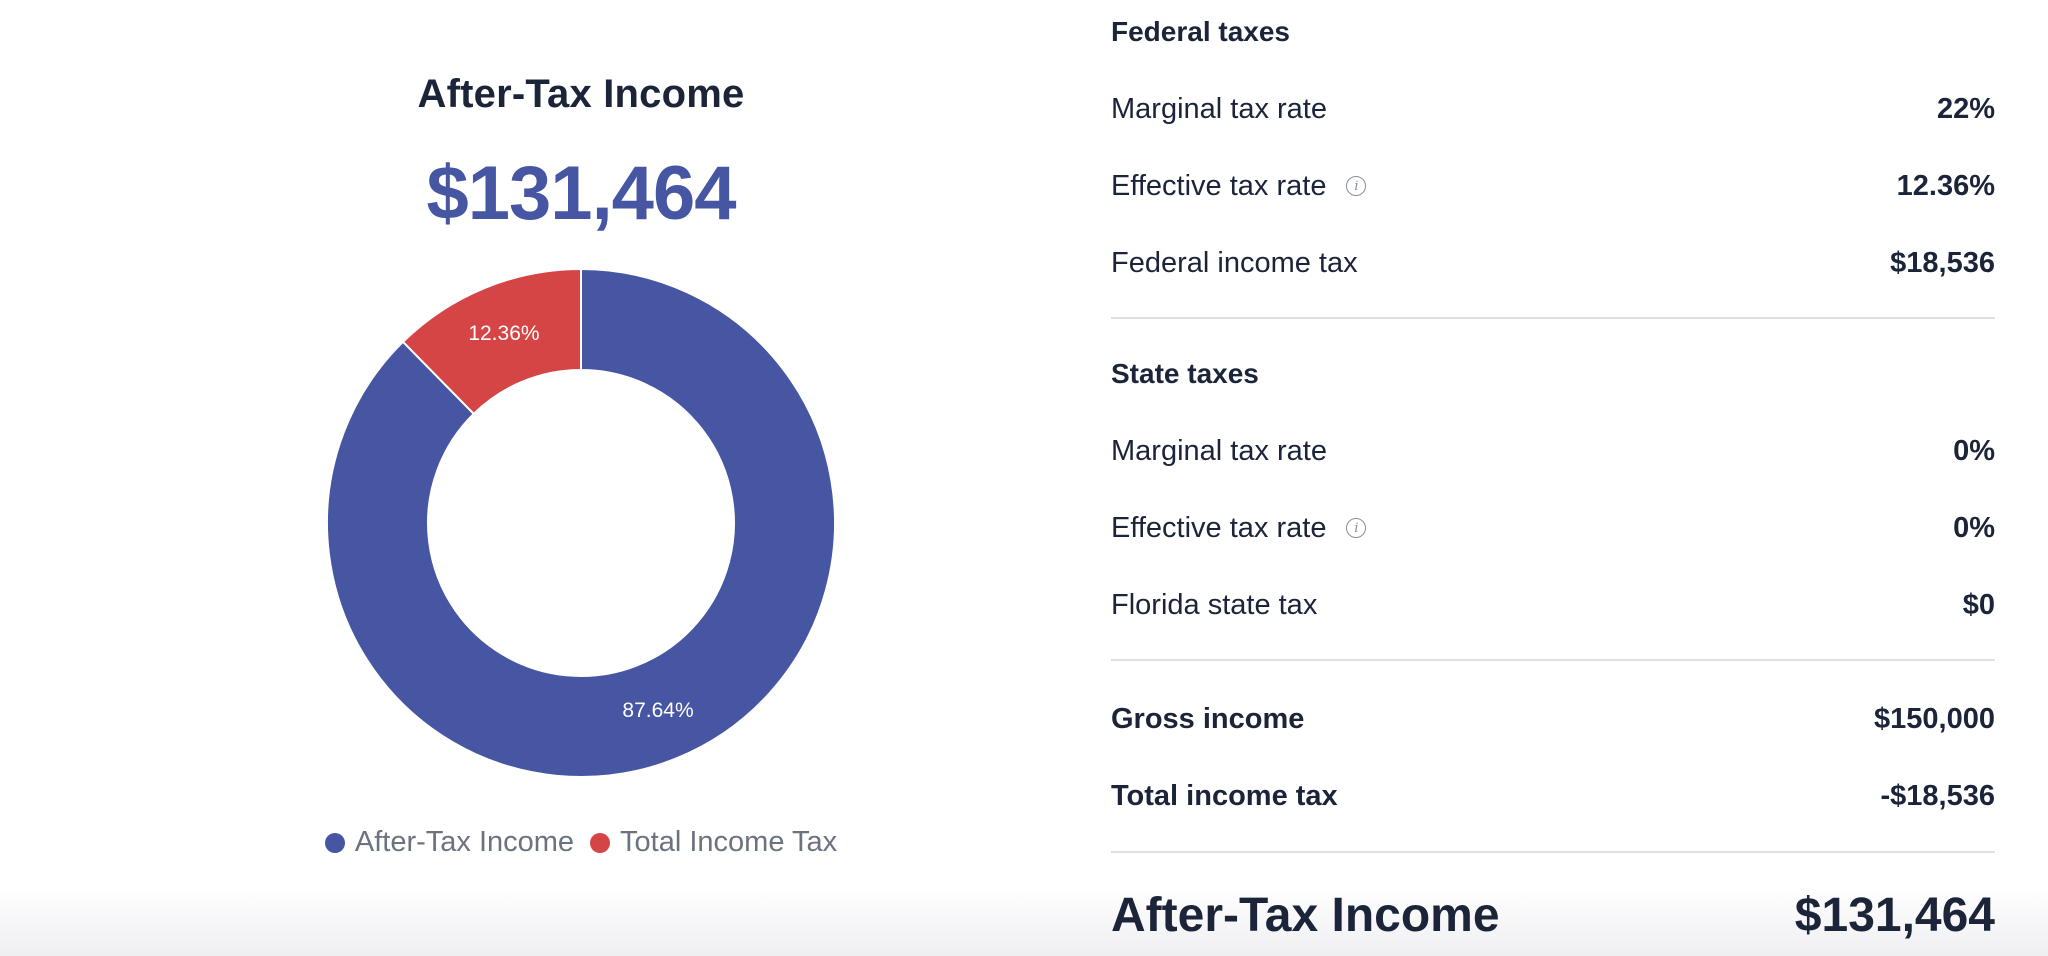 Image resolution: width=2048 pixels, height=956 pixels. Describe the element at coordinates (581, 842) in the screenshot. I see `chart-legend: After-Tax Income Total Income Tax` at that location.